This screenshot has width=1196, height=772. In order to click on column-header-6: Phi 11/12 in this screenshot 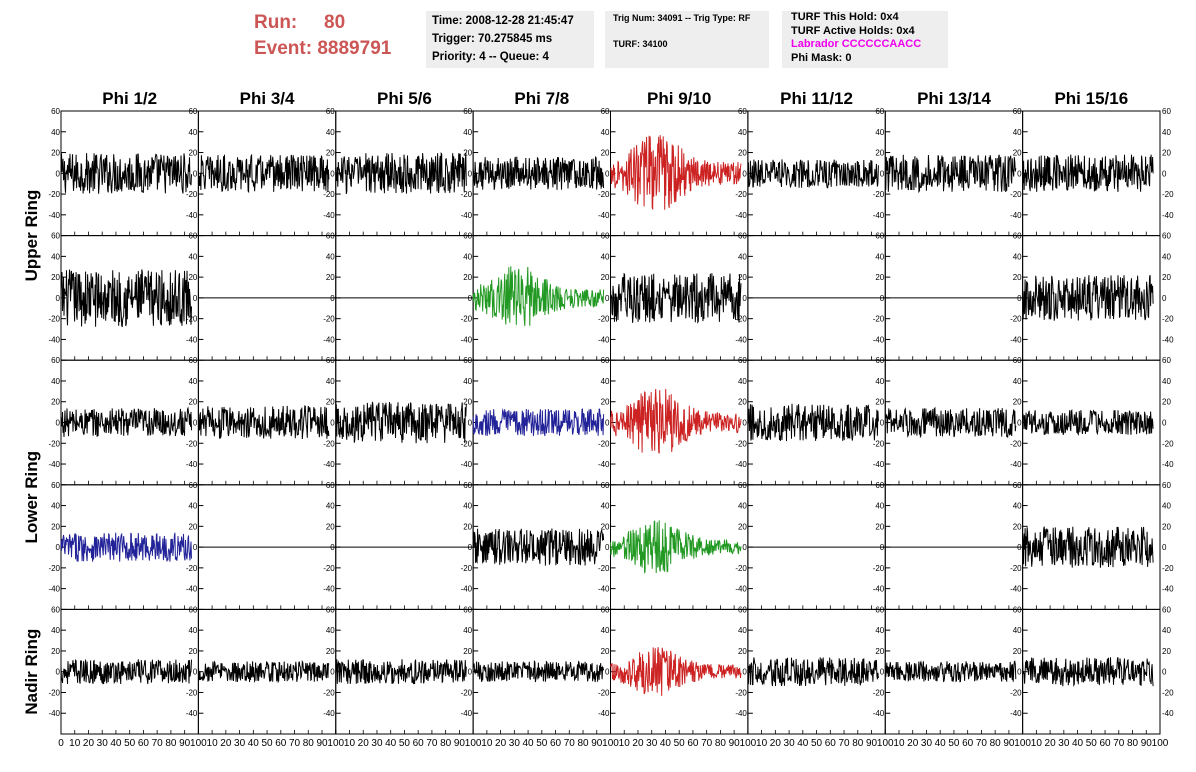, I will do `click(816, 98)`.